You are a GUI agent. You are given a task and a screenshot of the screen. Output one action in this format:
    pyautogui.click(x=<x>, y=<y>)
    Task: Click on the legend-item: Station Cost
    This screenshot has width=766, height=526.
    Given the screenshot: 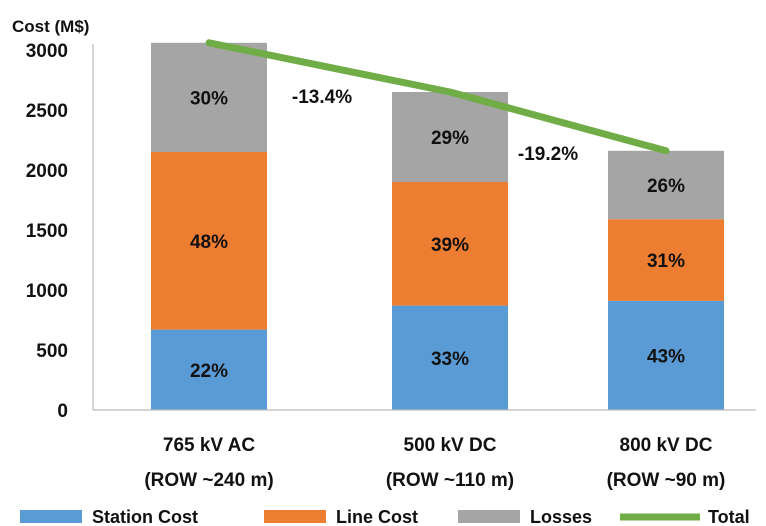 What is the action you would take?
    pyautogui.click(x=109, y=516)
    